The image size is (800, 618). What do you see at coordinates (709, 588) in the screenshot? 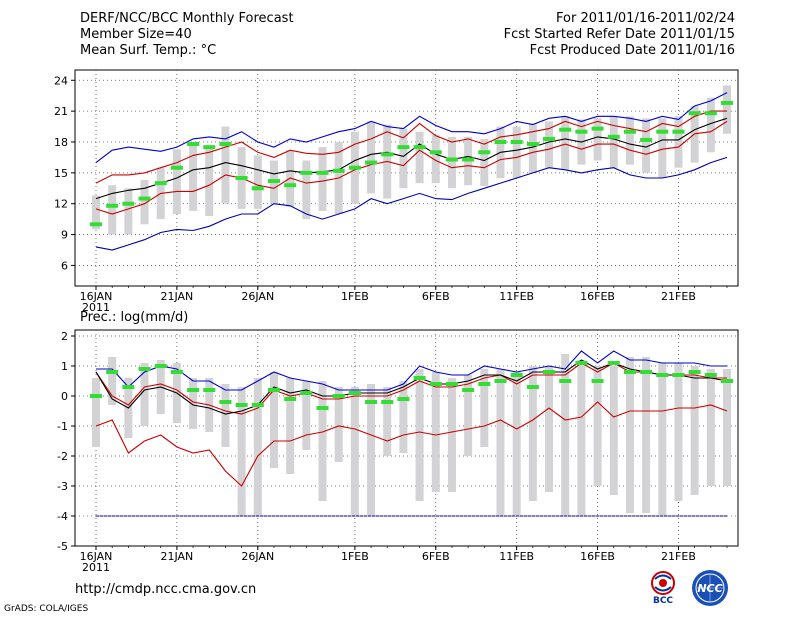
I see `ncc-logo-text: NCC` at bounding box center [709, 588].